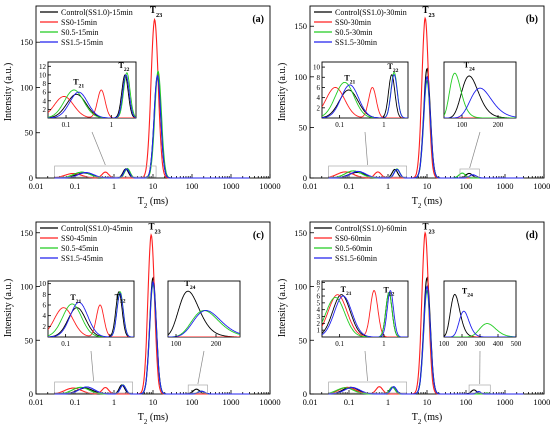 Image resolution: width=550 pixels, height=441 pixels. I want to click on inset-y-tick-label: 1, so click(319, 331).